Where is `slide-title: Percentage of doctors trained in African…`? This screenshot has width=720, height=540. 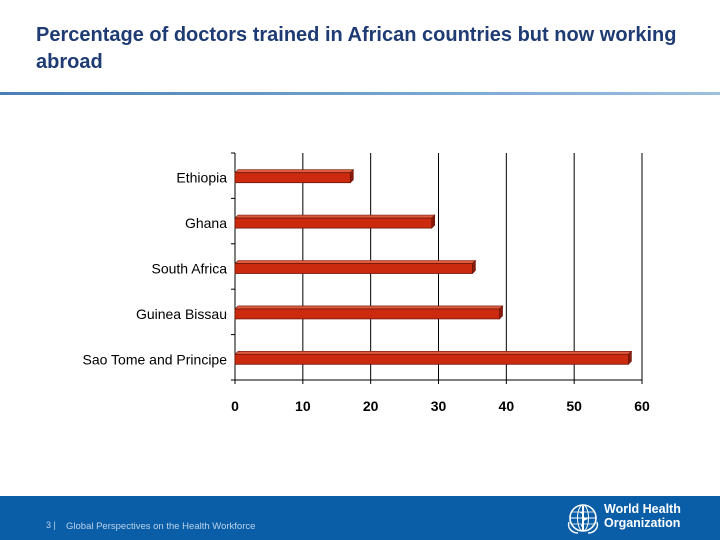
slide-title: Percentage of doctors trained in African… is located at coordinates (356, 48).